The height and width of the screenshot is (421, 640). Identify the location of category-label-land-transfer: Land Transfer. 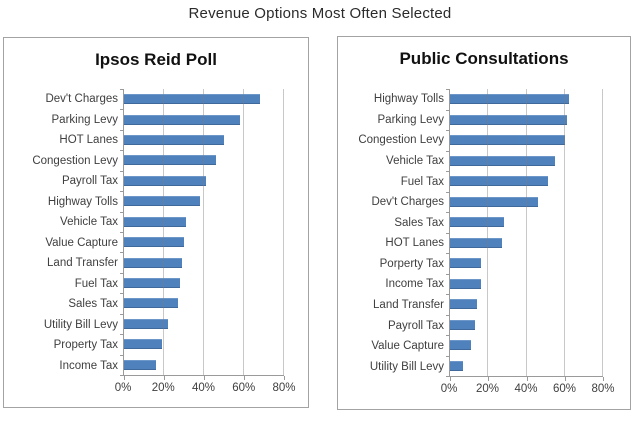
(82, 263).